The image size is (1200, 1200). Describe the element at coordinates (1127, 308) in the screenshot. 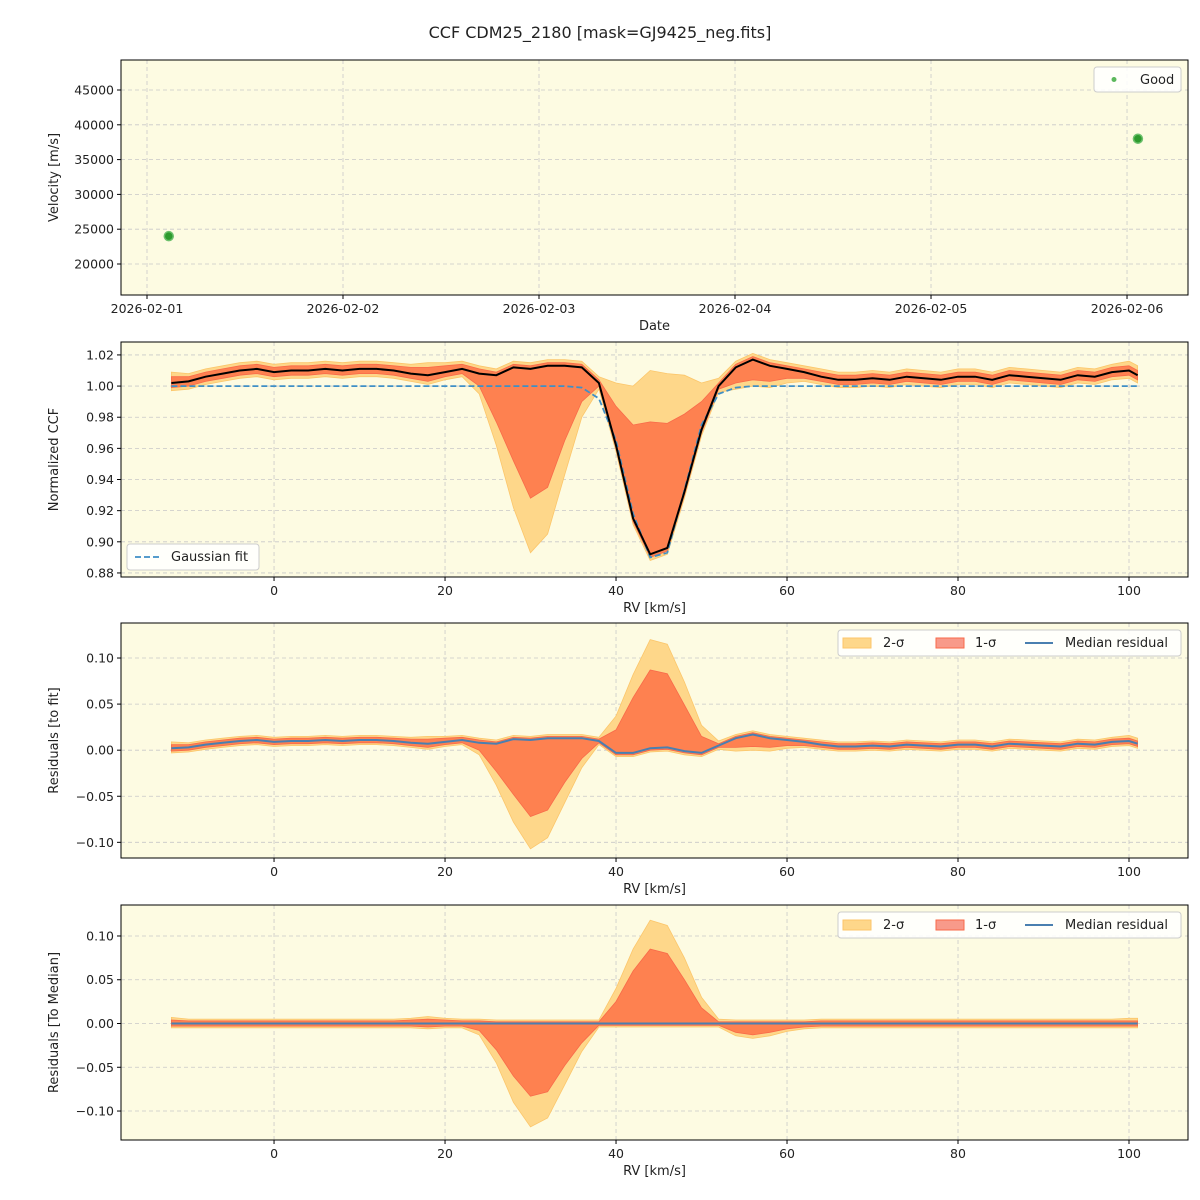

I see `x-tick-label: 2026-02-06` at that location.